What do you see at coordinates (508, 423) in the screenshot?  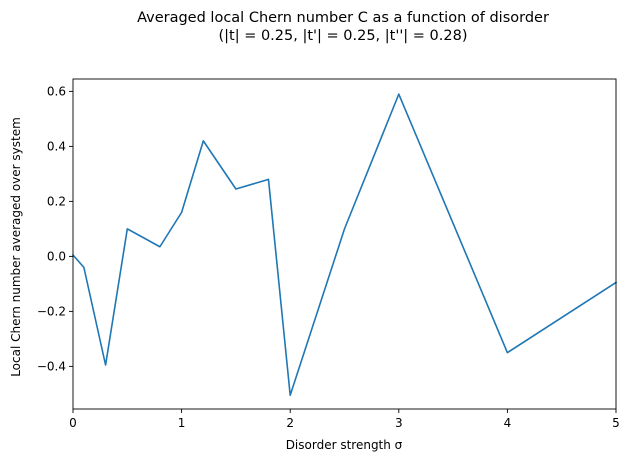 I see `x-tick-label: 4` at bounding box center [508, 423].